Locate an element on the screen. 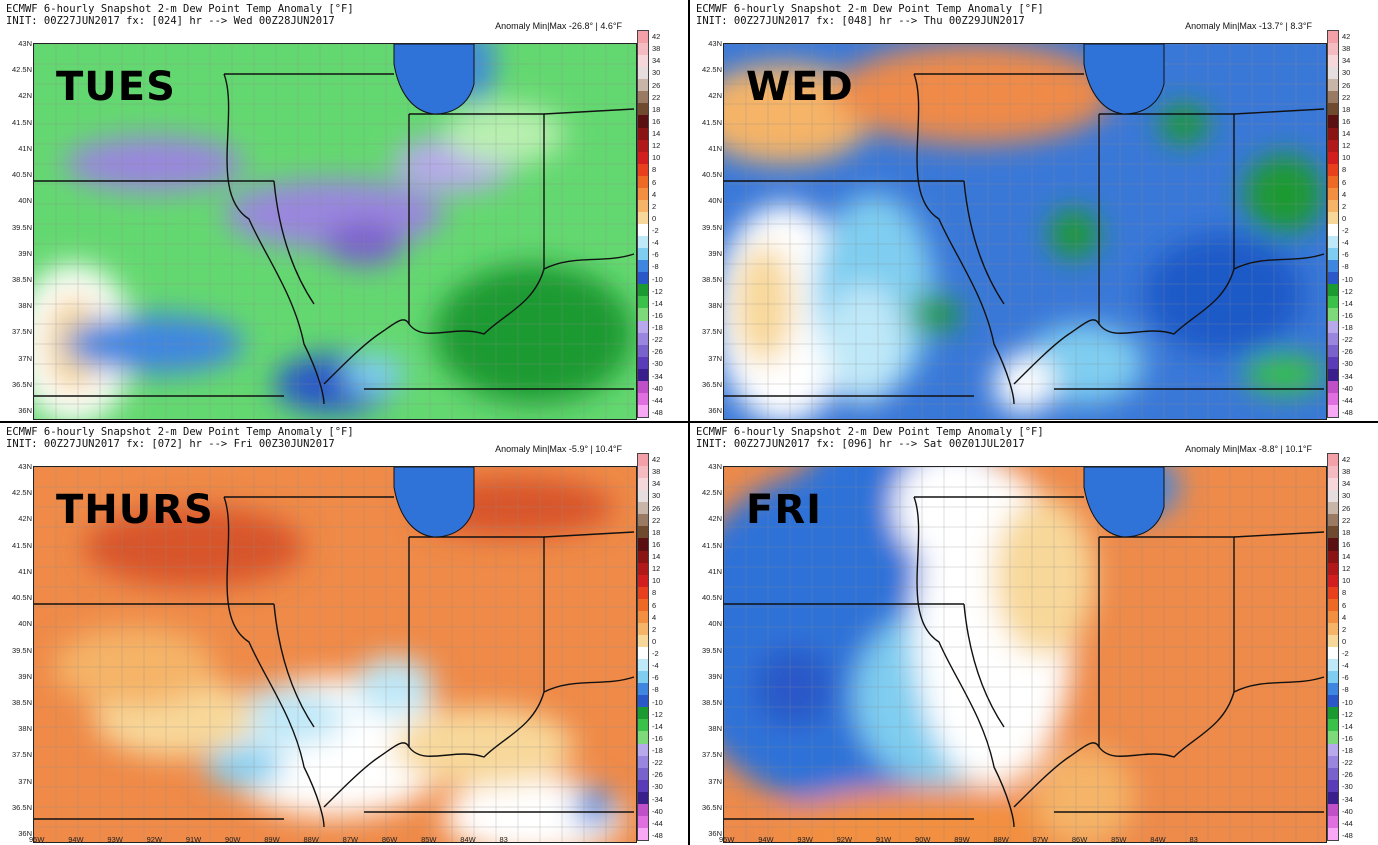  latitude-label: 43N is located at coordinates (25, 43).